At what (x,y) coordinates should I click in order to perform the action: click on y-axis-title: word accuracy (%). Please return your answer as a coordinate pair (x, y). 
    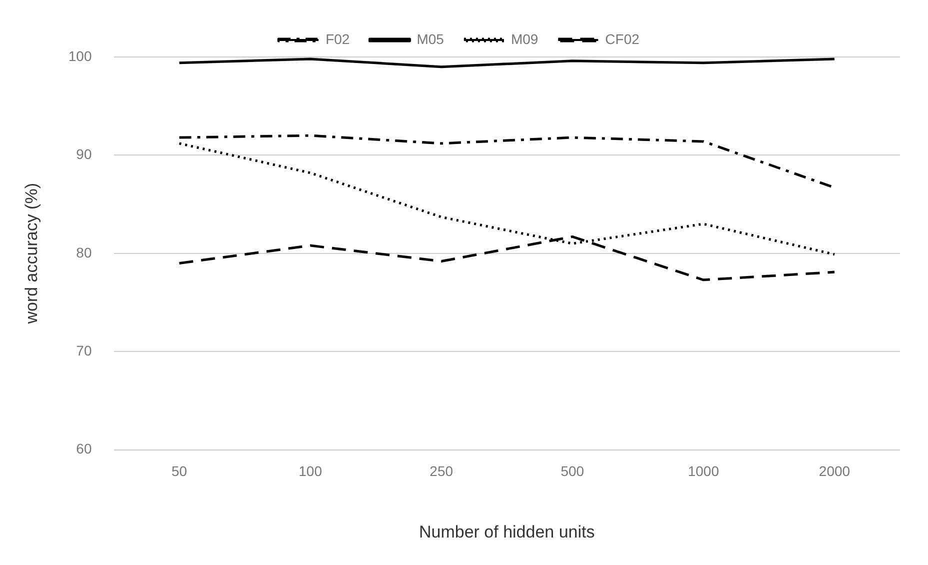
    Looking at the image, I should click on (31, 254).